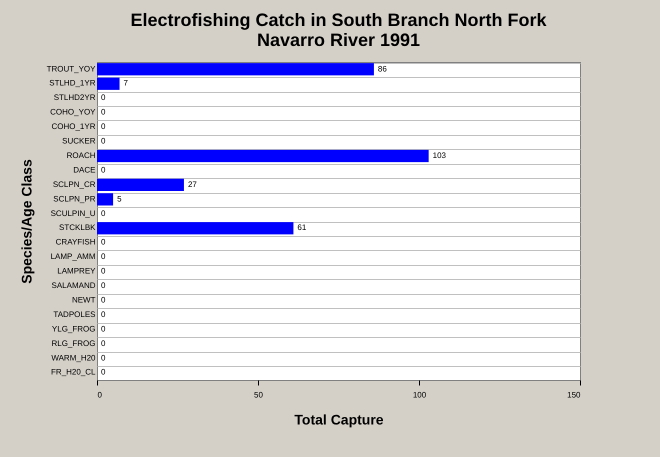 The height and width of the screenshot is (457, 660). What do you see at coordinates (126, 83) in the screenshot?
I see `data-label: 7` at bounding box center [126, 83].